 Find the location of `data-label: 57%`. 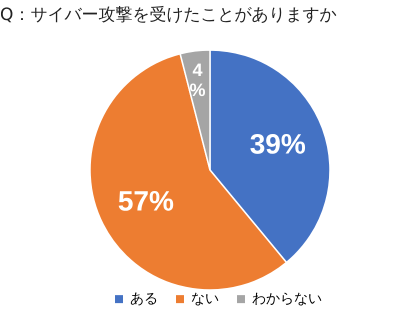

data-label: 57% is located at coordinates (146, 201).